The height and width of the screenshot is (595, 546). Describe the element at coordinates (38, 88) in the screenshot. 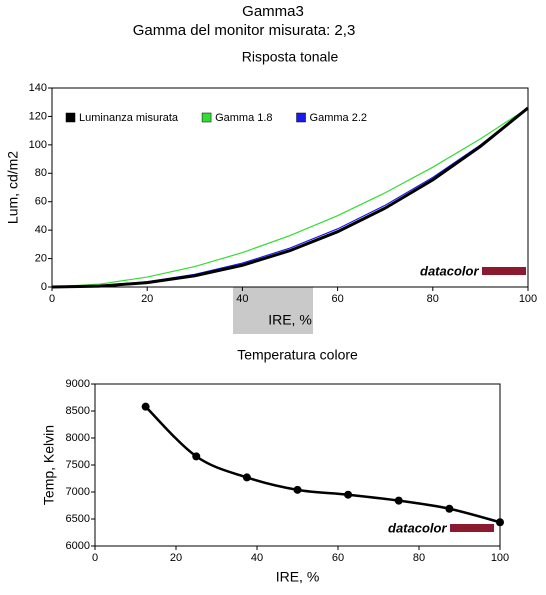

I see `y-tick-label: 140` at that location.